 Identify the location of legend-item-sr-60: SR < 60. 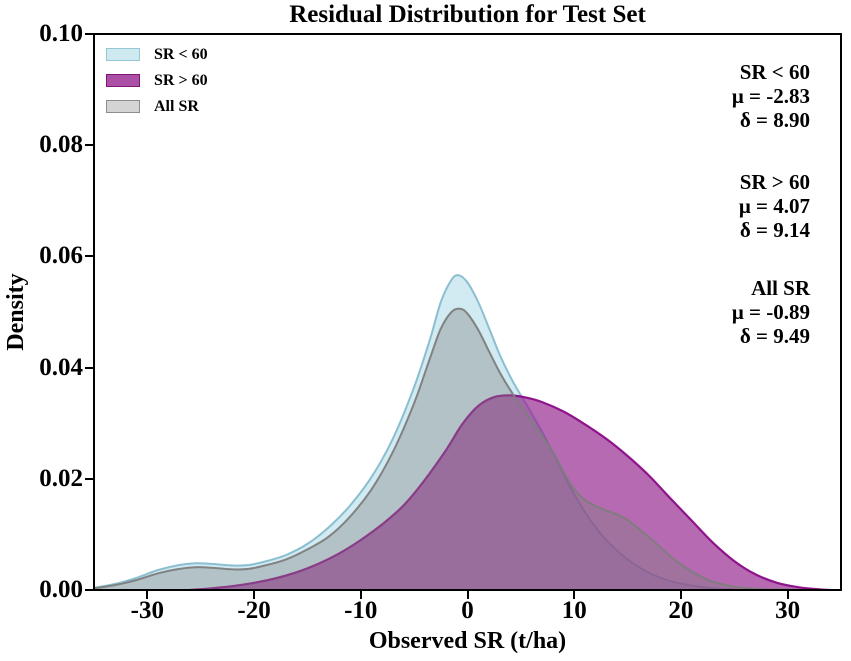
(157, 54).